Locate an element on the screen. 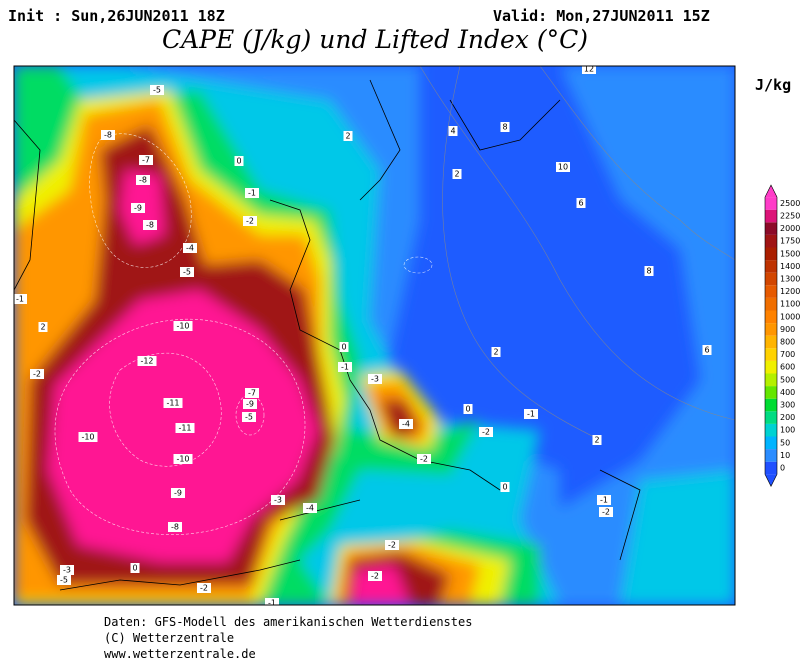 The height and width of the screenshot is (671, 806). contour-label: -4 is located at coordinates (190, 248).